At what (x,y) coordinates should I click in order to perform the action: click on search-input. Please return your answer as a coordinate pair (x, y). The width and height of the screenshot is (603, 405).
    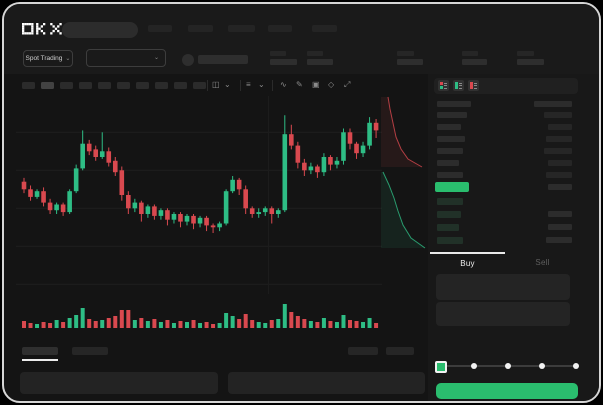
    Looking at the image, I should click on (100, 30).